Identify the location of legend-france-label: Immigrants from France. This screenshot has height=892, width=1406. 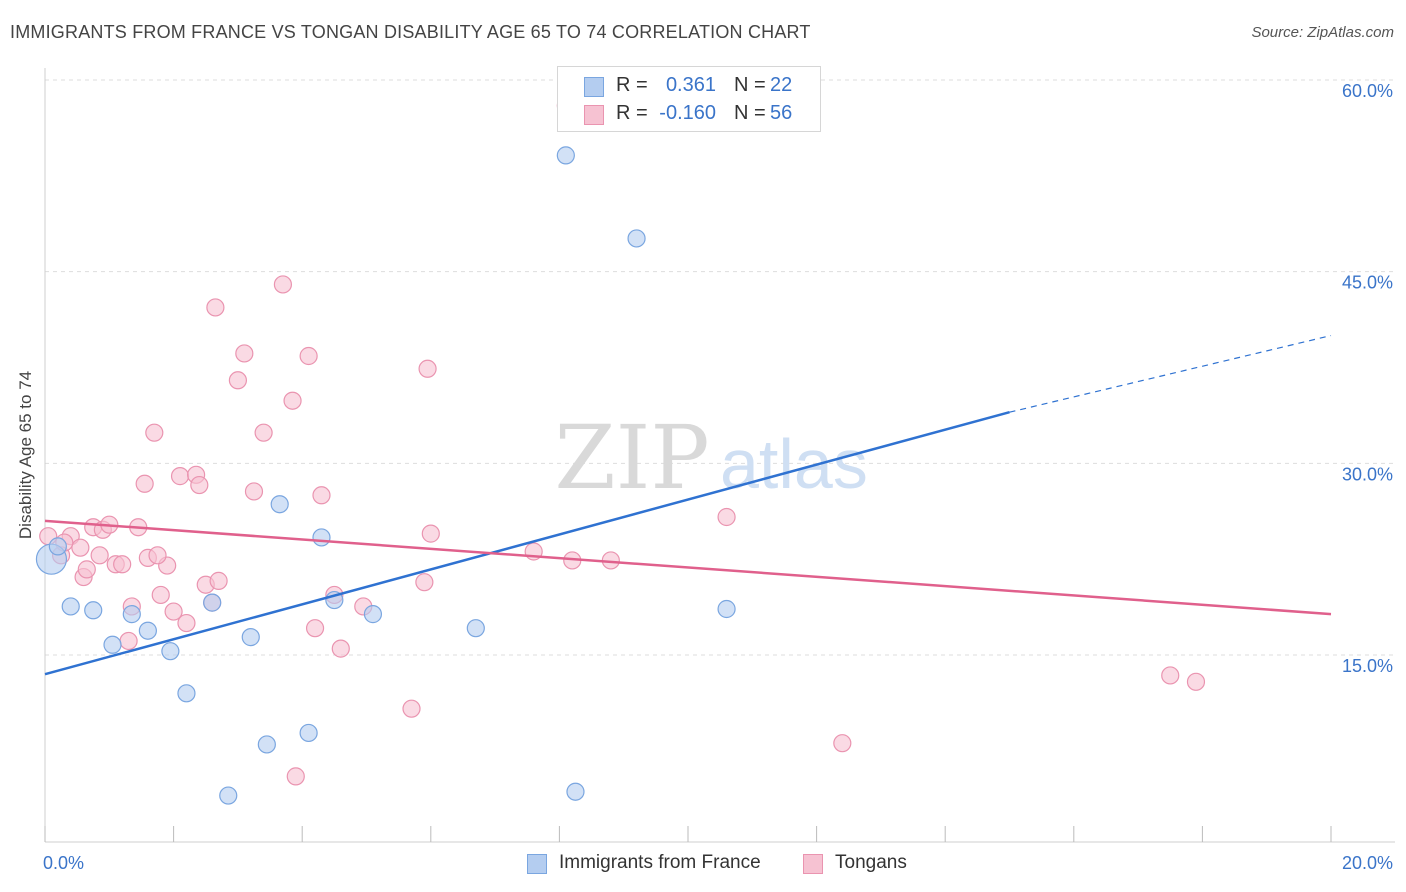
(660, 862).